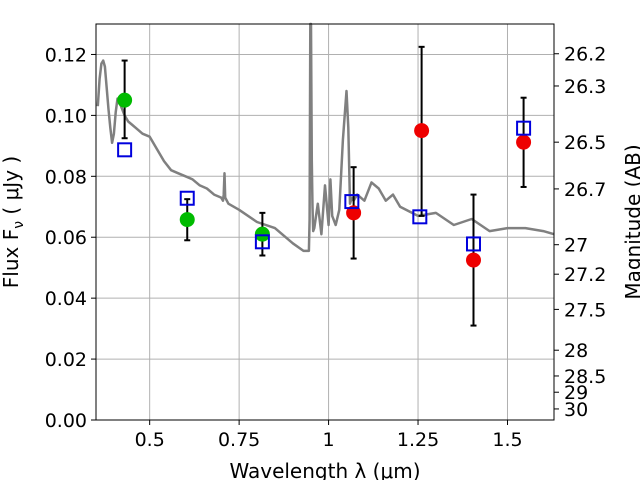  Describe the element at coordinates (418, 440) in the screenshot. I see `x-tick-label: 1.25` at that location.